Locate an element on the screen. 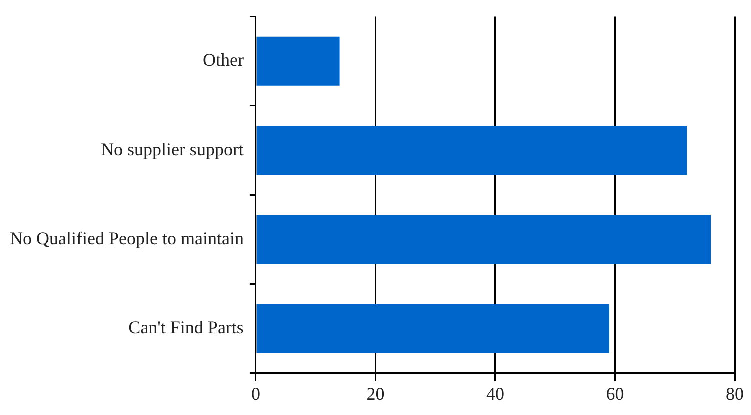 Image resolution: width=751 pixels, height=415 pixels. x-tick-label: 20 is located at coordinates (375, 394).